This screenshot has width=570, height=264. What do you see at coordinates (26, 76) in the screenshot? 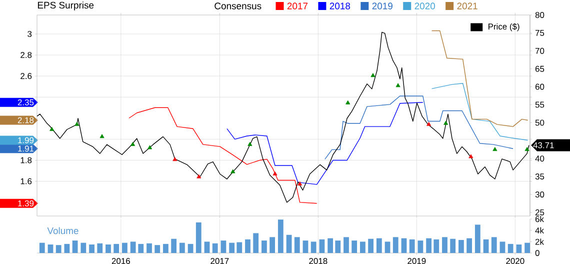
I see `y-tick-label: 2.6` at bounding box center [26, 76].